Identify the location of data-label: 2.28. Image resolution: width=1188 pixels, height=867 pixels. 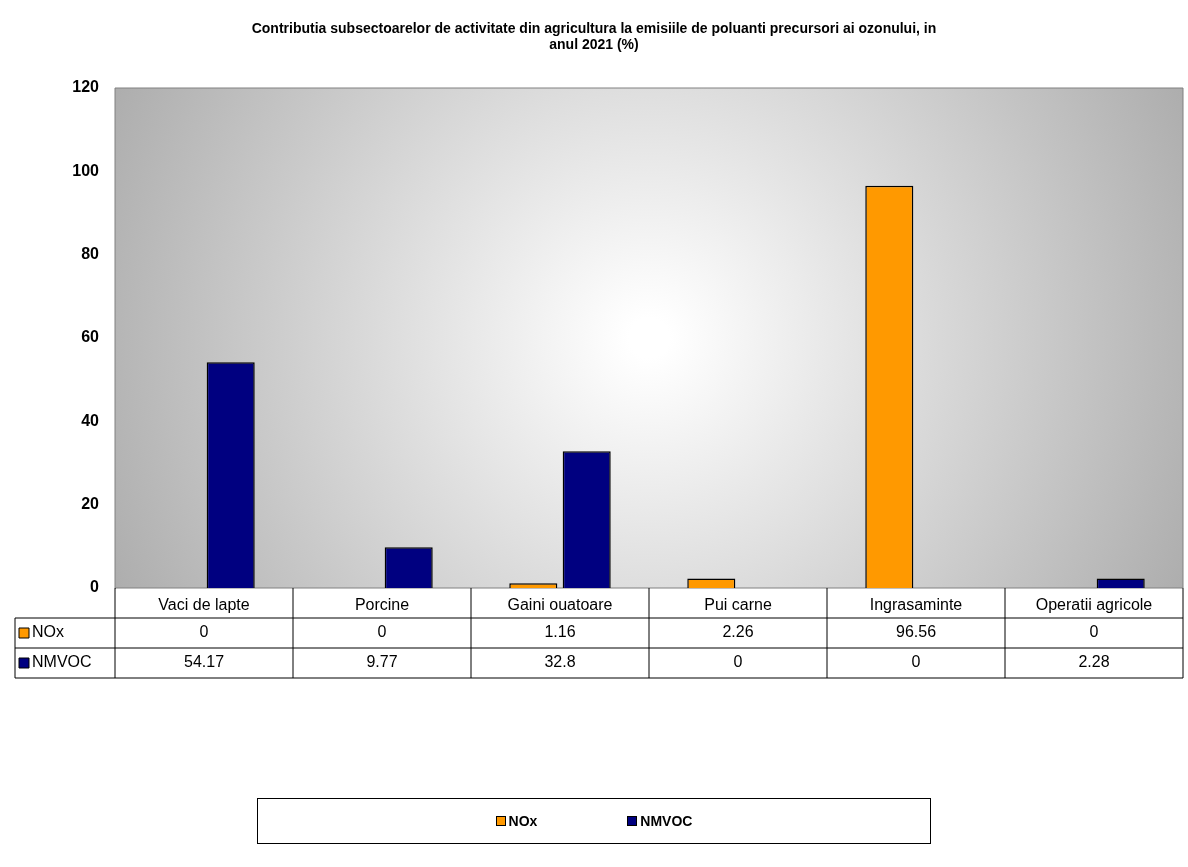
(1094, 662).